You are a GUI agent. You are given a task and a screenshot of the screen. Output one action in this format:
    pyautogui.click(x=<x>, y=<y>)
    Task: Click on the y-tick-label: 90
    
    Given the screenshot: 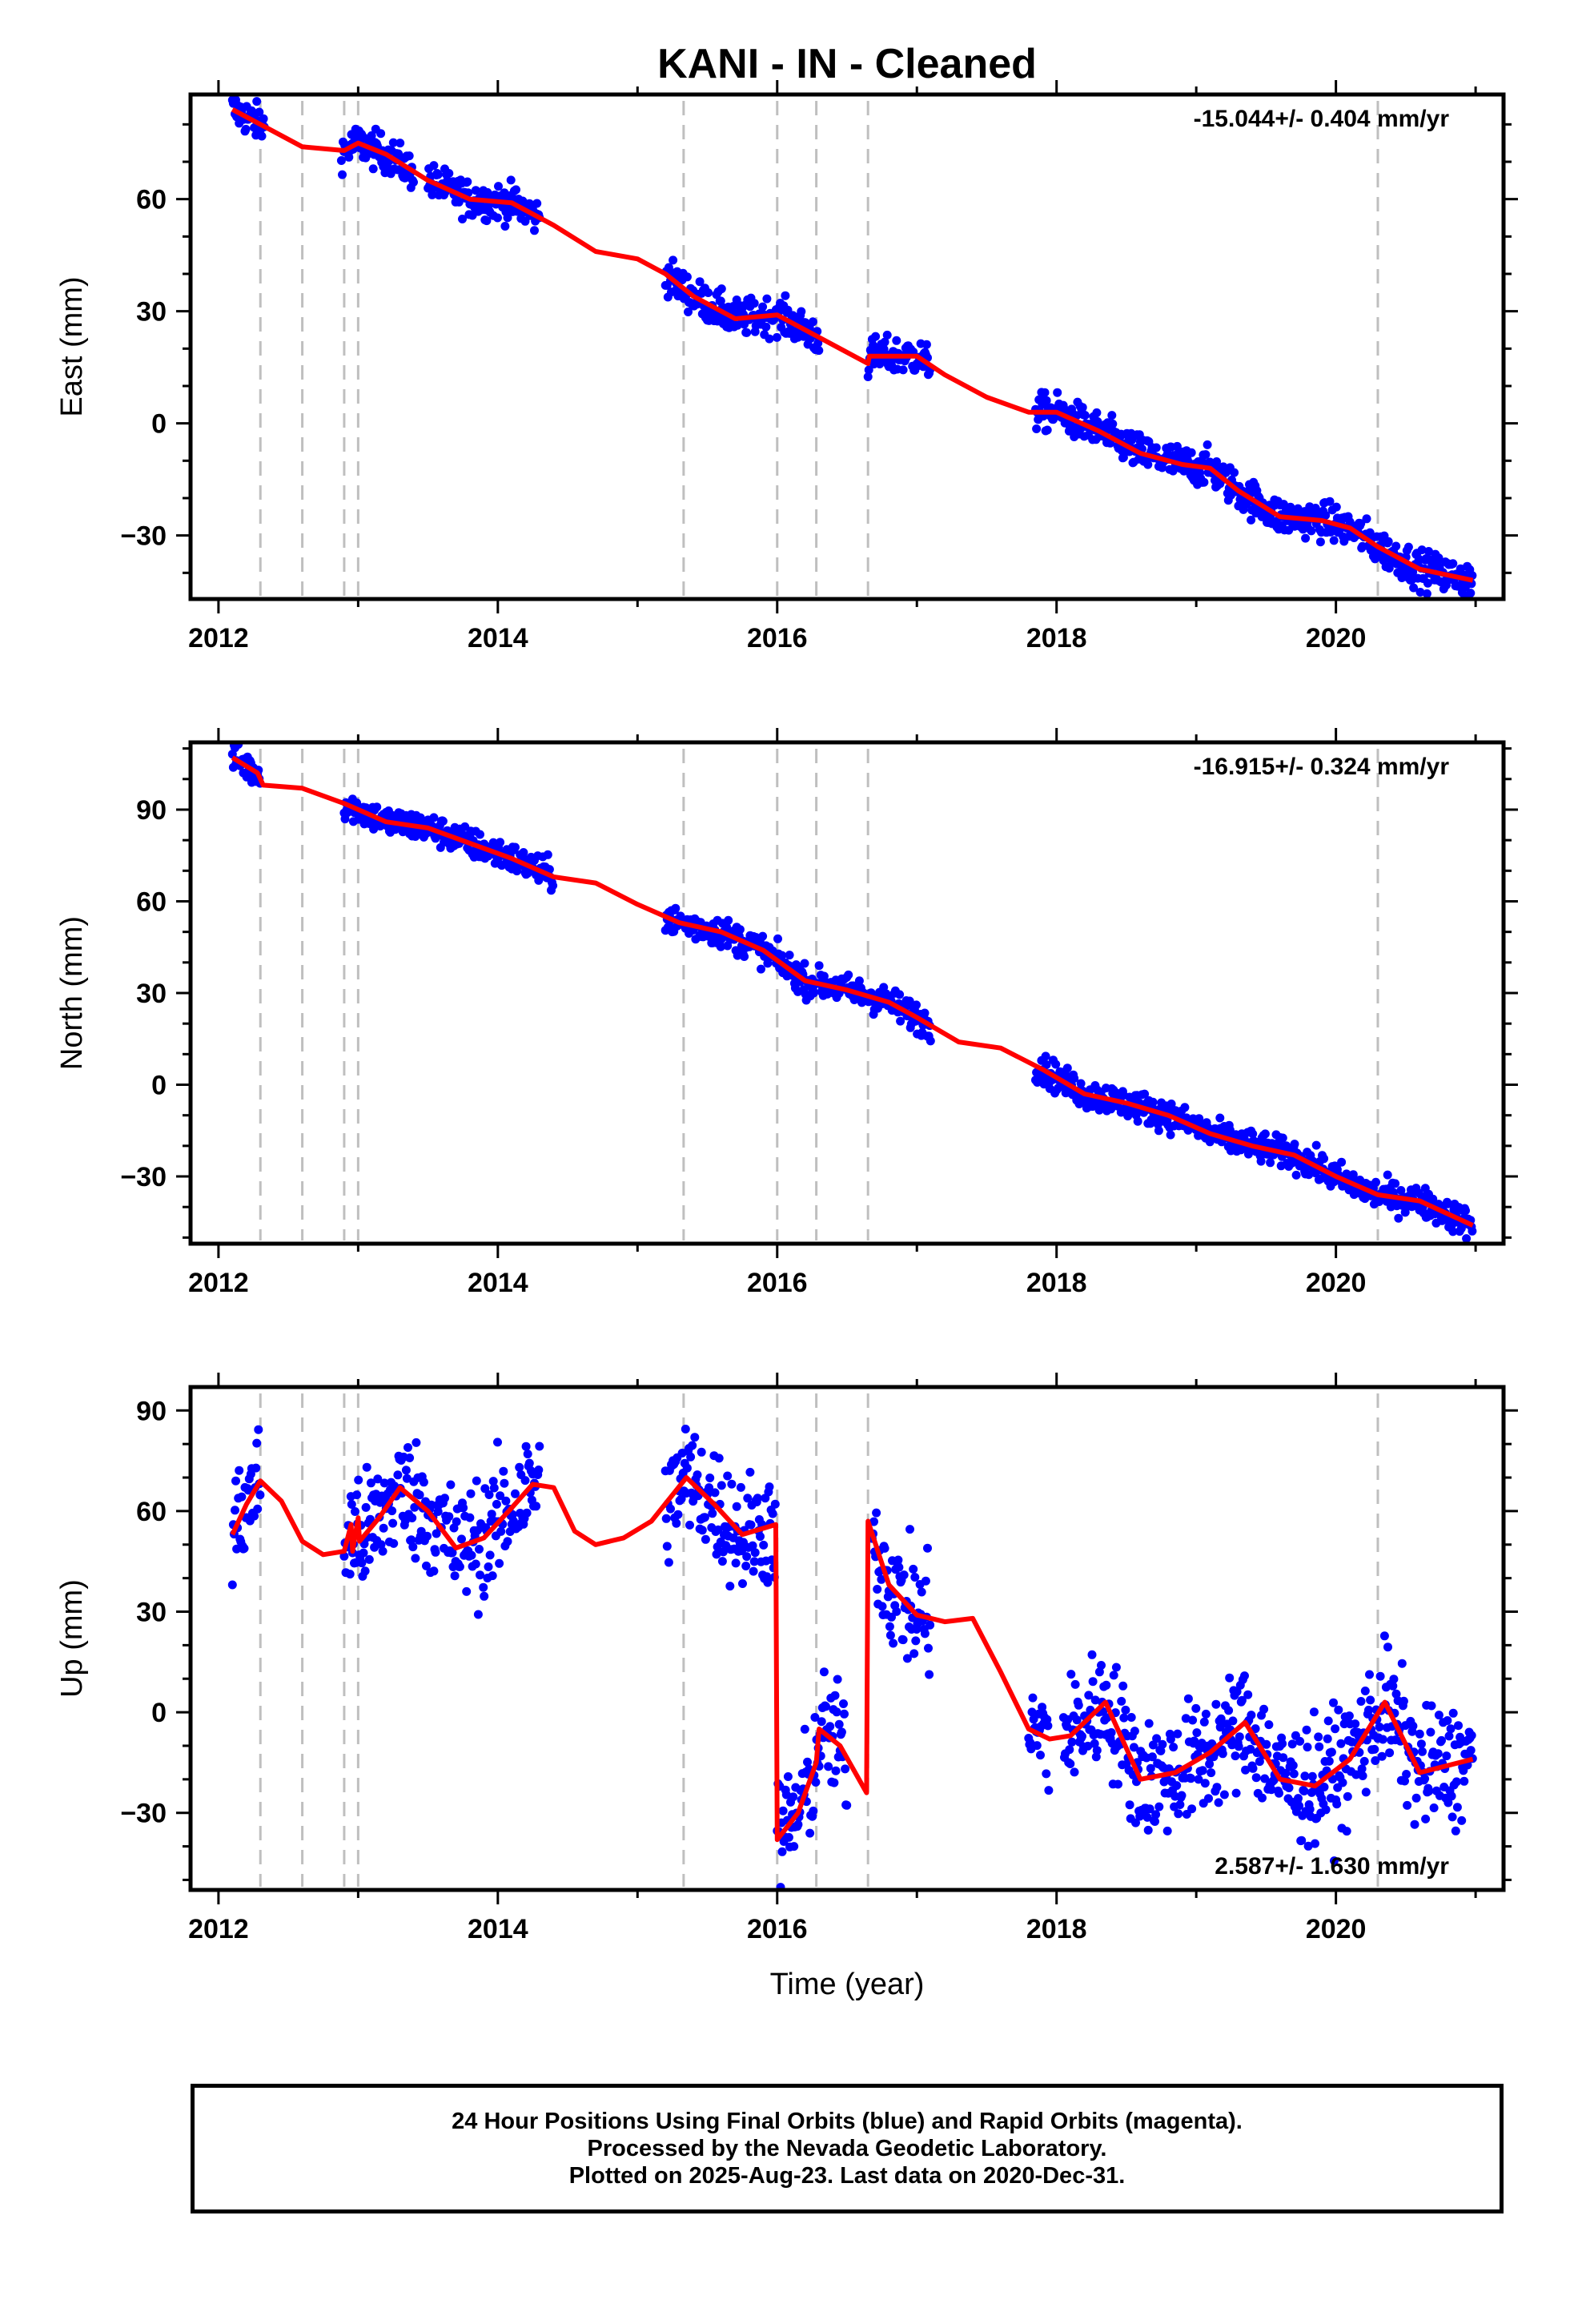 What is the action you would take?
    pyautogui.click(x=151, y=1411)
    